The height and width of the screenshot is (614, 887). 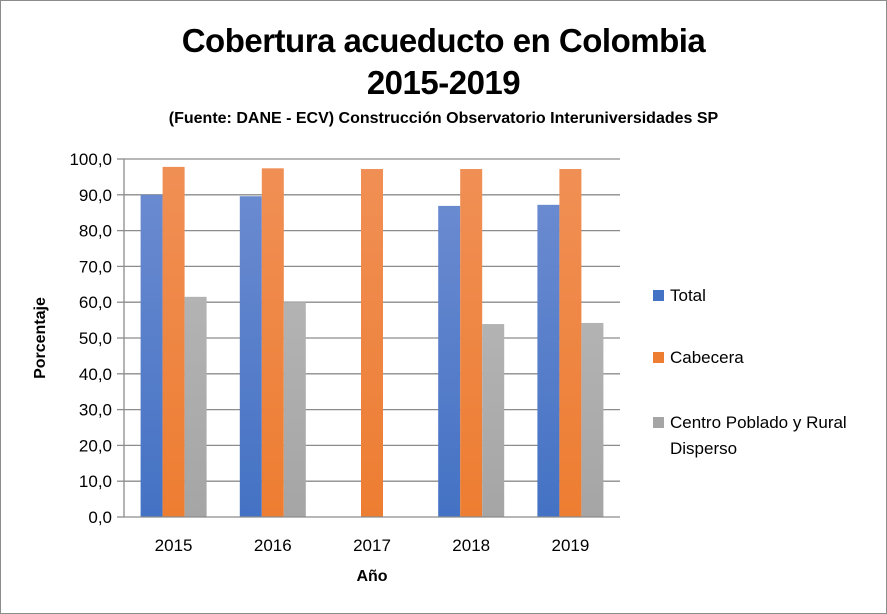 What do you see at coordinates (471, 545) in the screenshot?
I see `x-tick-label: 2018` at bounding box center [471, 545].